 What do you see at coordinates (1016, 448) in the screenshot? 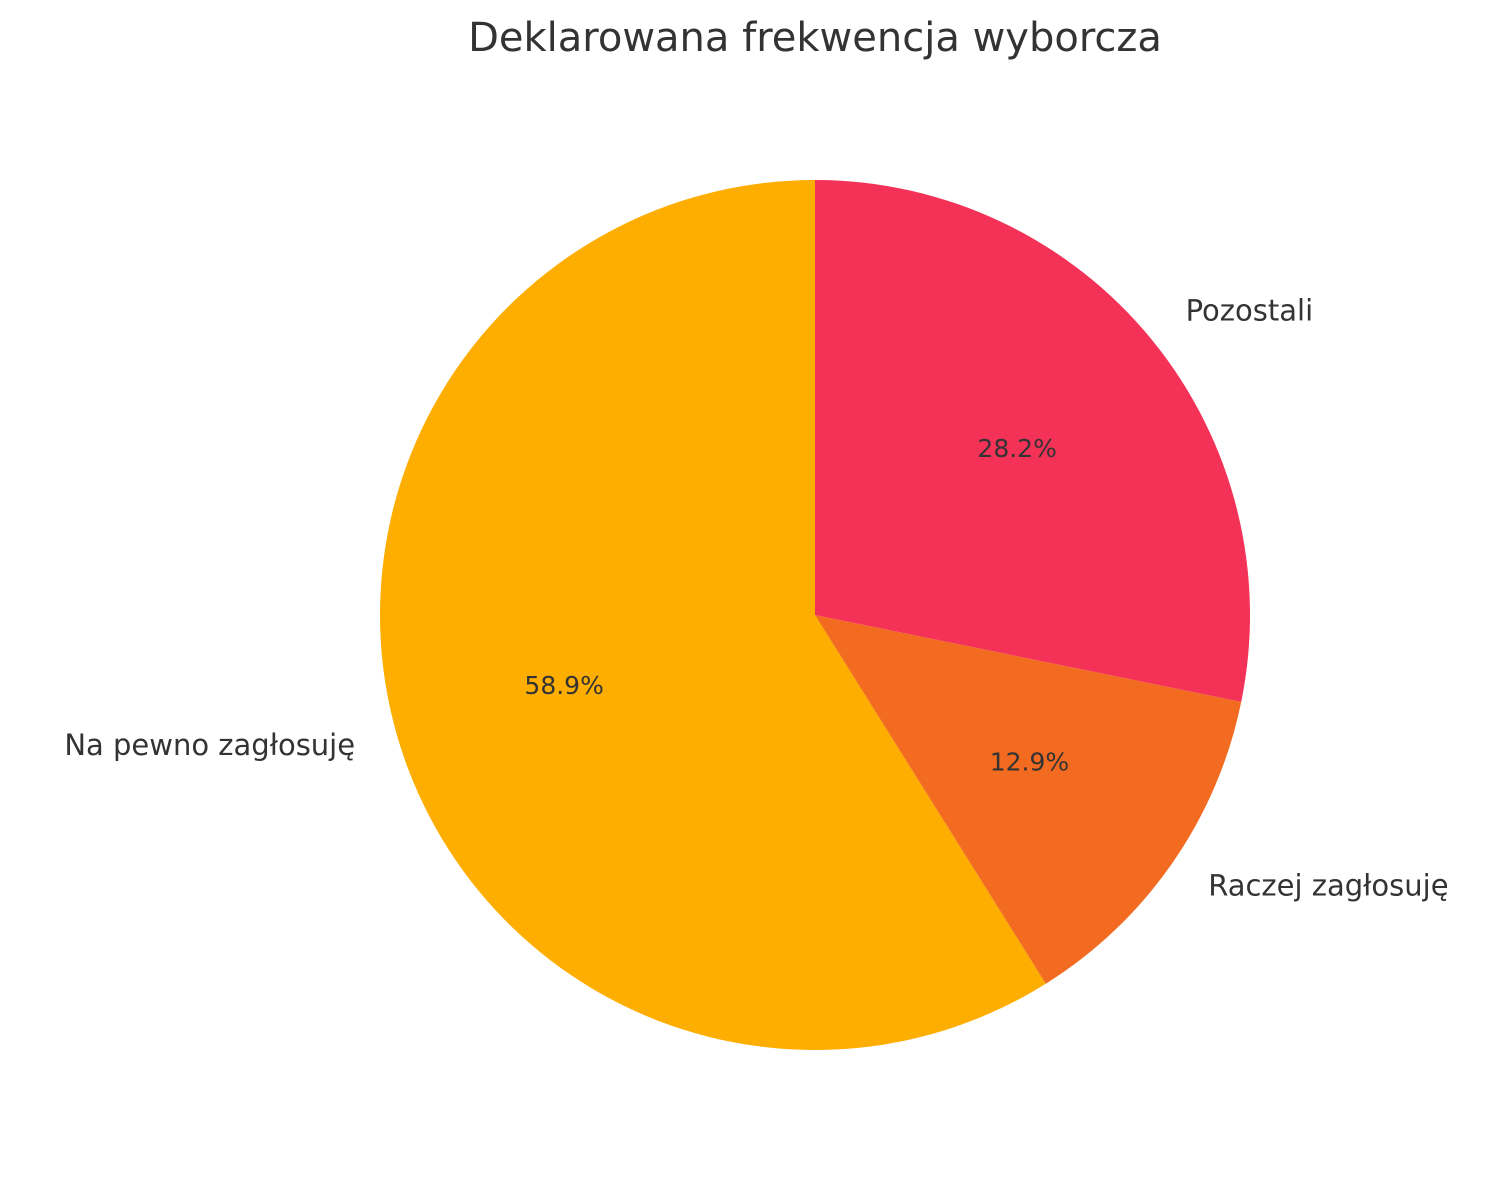
I see `value-label: 28.2%` at bounding box center [1016, 448].